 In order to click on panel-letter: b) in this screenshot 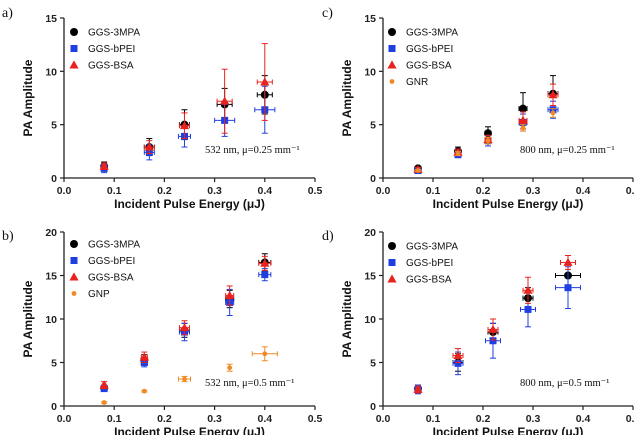, I will do `click(8, 236)`.